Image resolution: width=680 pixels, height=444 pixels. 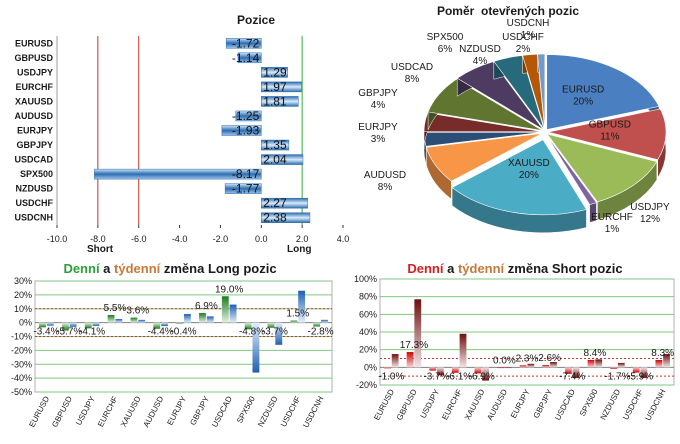 What do you see at coordinates (563, 268) in the screenshot?
I see `short-title-rest: změna Short pozic` at bounding box center [563, 268].